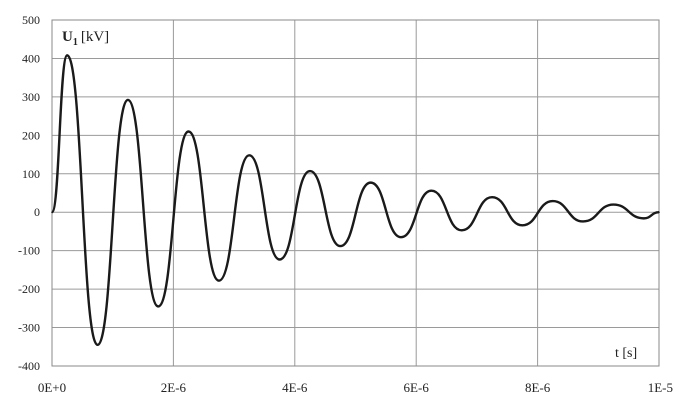 This screenshot has width=674, height=403. I want to click on y-tick-label: 0, so click(37, 212).